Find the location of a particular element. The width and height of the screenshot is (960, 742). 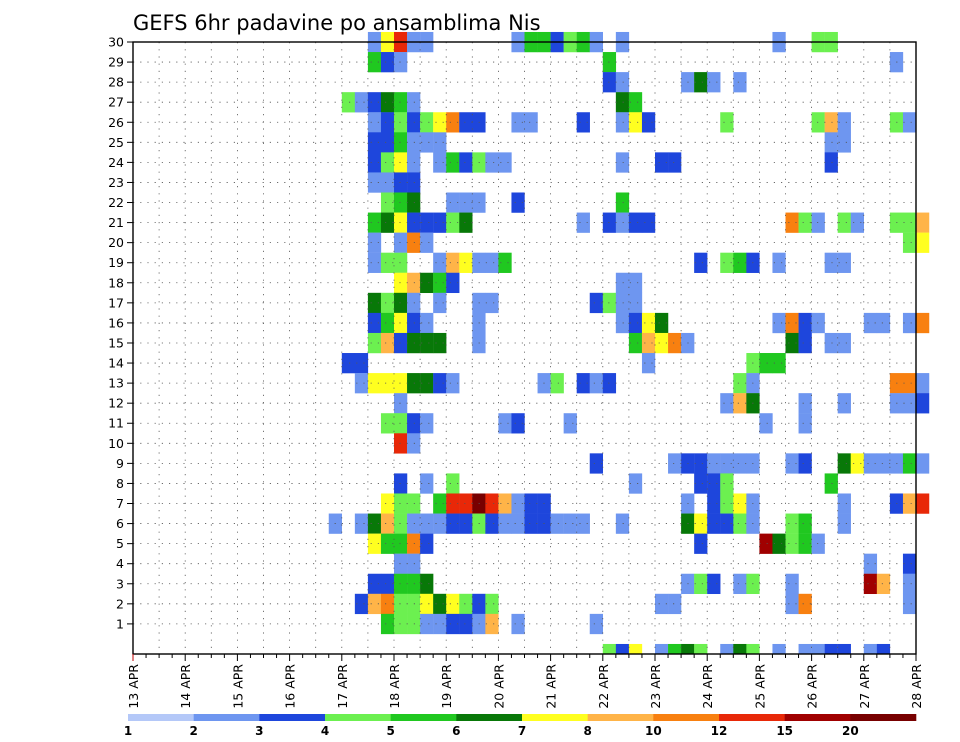

colorbar-label: 6 is located at coordinates (456, 731).